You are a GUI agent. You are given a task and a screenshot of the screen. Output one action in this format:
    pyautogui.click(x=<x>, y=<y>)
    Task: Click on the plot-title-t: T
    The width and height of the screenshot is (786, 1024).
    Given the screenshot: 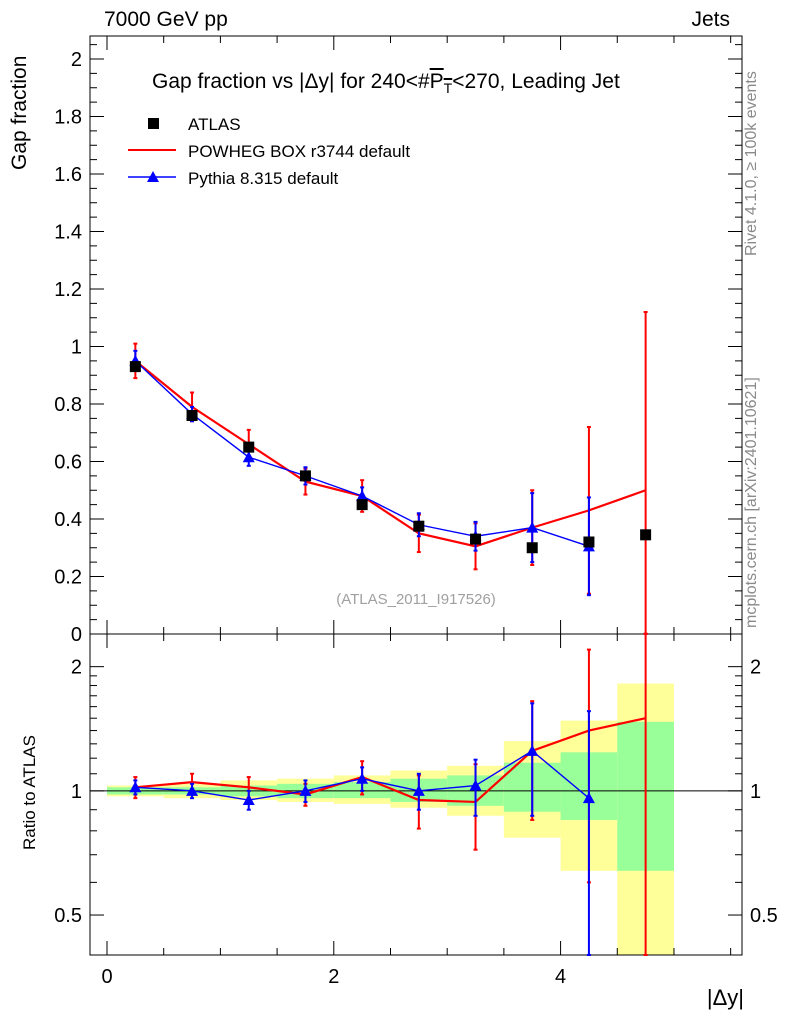 What is the action you would take?
    pyautogui.click(x=448, y=88)
    